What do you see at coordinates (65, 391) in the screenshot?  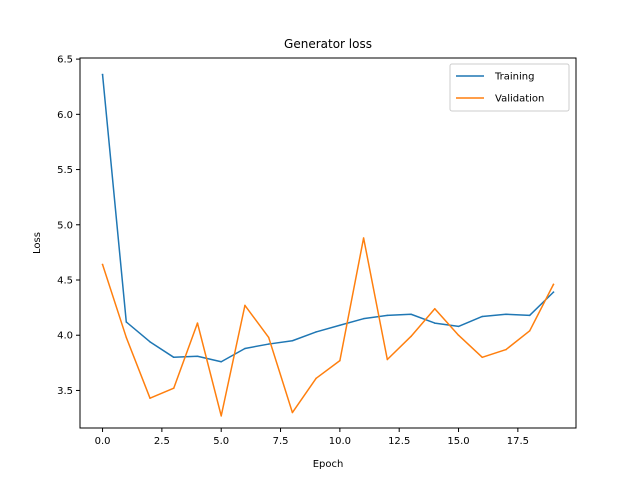 I see `y-tick-label: 3.5` at bounding box center [65, 391].